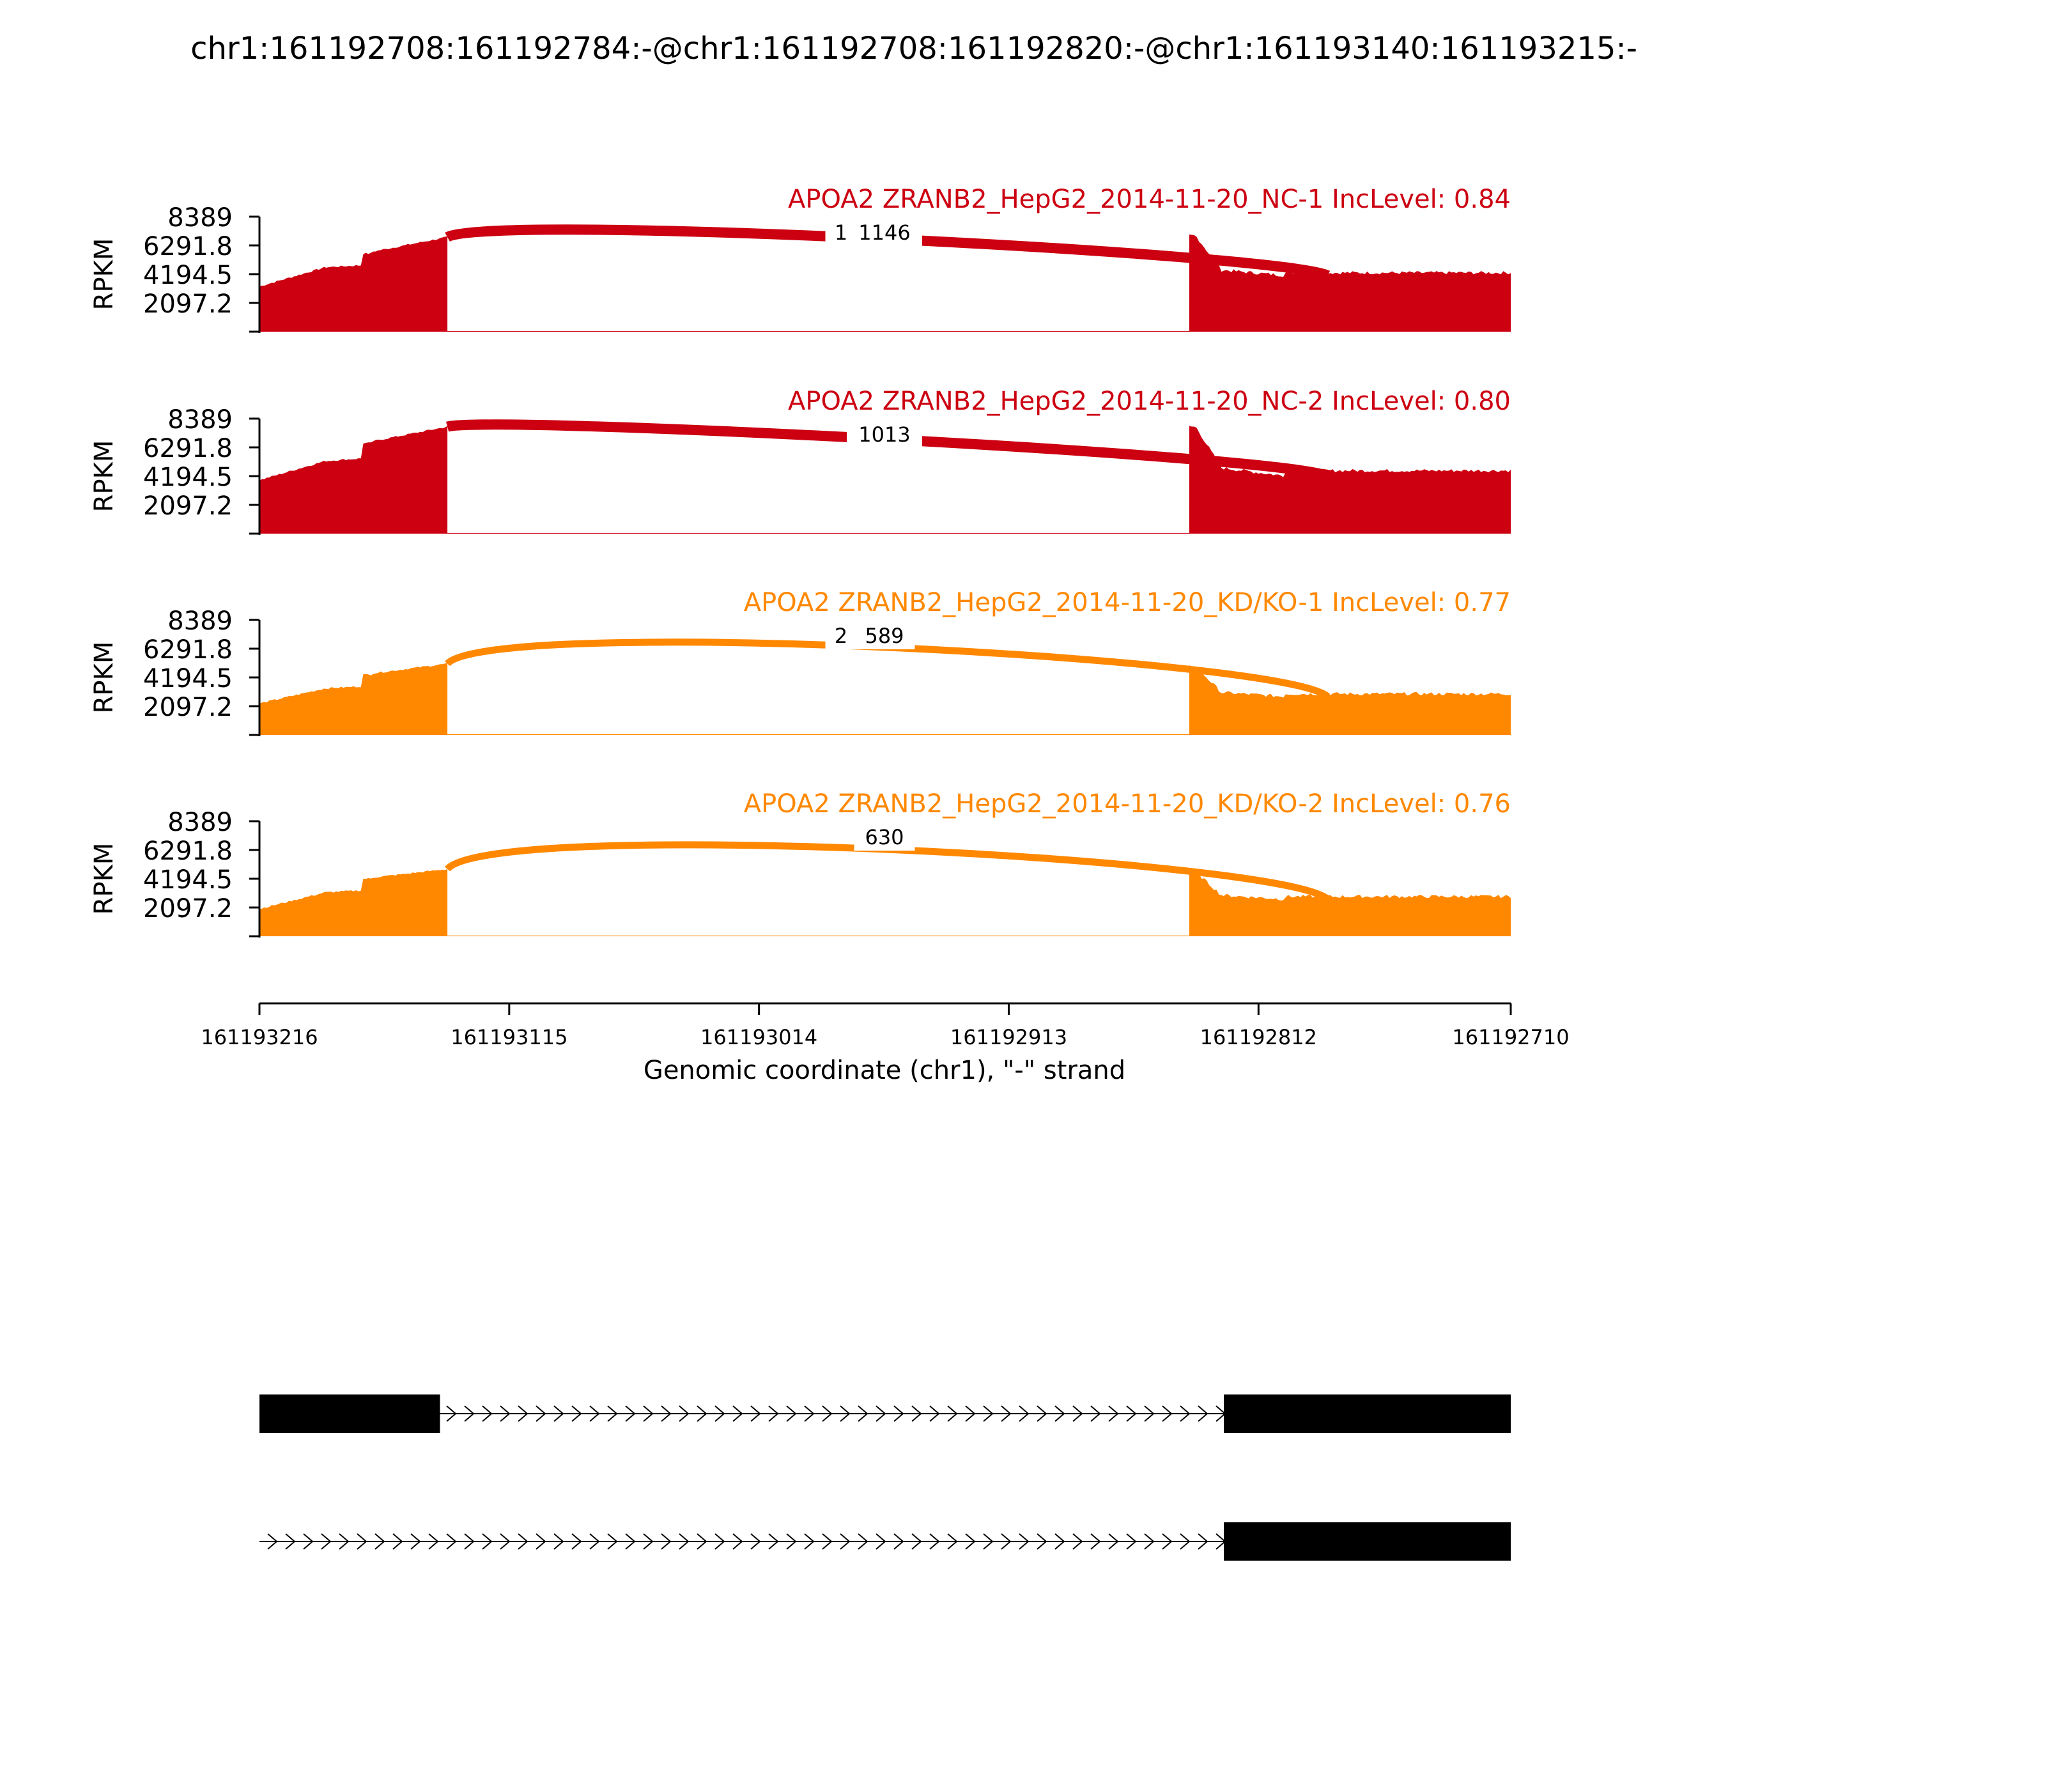 This screenshot has height=1792, width=2045. What do you see at coordinates (1258, 1037) in the screenshot?
I see `x-tick-label: 161192812` at bounding box center [1258, 1037].